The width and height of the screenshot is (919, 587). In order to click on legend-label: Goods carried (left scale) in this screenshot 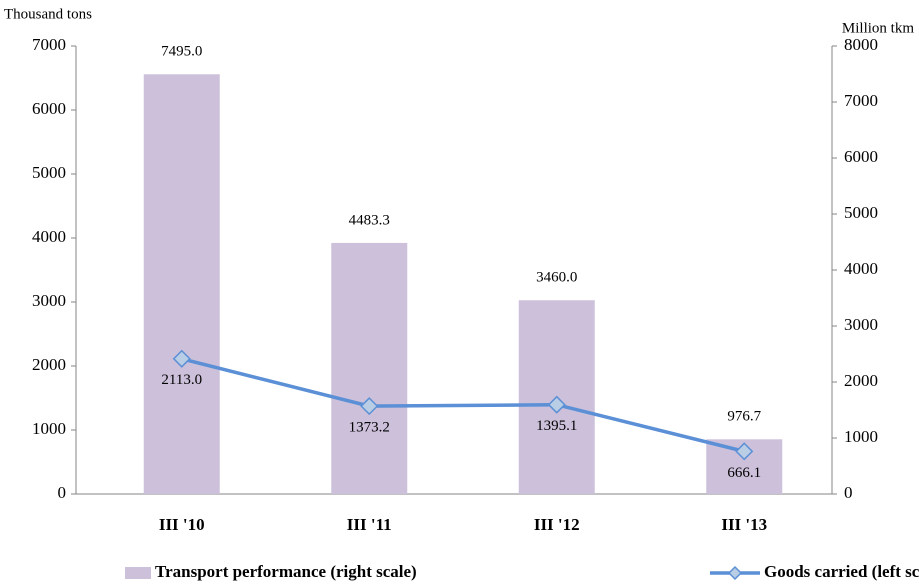, I will do `click(841, 571)`.